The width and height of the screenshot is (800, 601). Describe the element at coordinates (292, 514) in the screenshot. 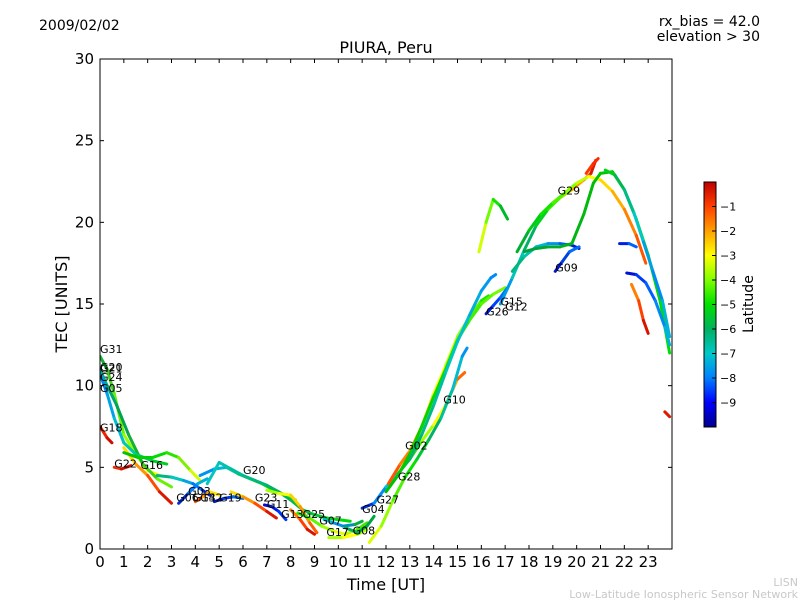

I see `satellite-label: G13` at that location.